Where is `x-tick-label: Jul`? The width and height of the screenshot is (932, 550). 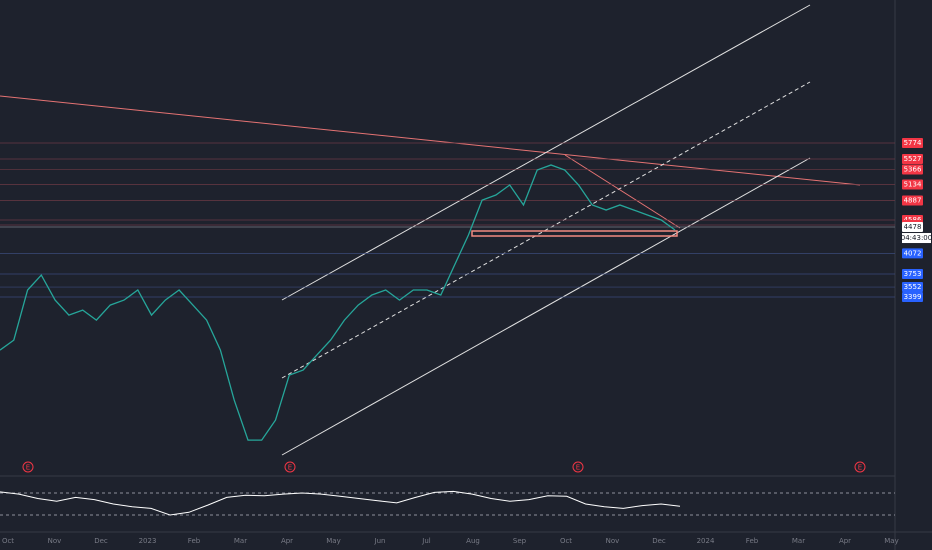
x-tick-label: Jul is located at coordinates (426, 541).